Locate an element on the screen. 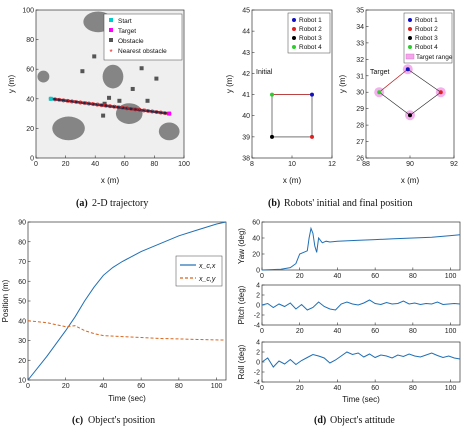 The width and height of the screenshot is (474, 430). panel-a-xlabel: x (m) is located at coordinates (110, 180).